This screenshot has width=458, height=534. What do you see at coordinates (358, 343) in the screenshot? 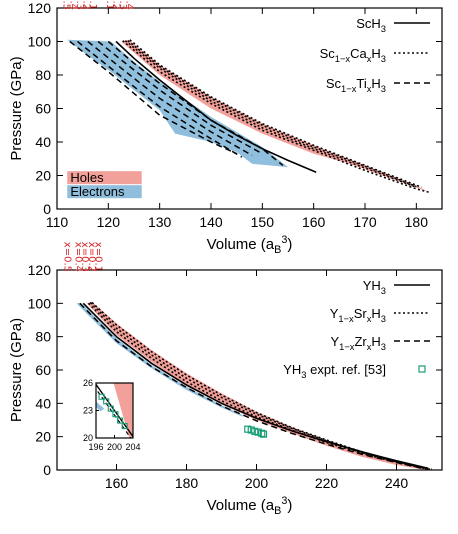
I see `legend-label: Y1−xZrxH3` at bounding box center [358, 343].